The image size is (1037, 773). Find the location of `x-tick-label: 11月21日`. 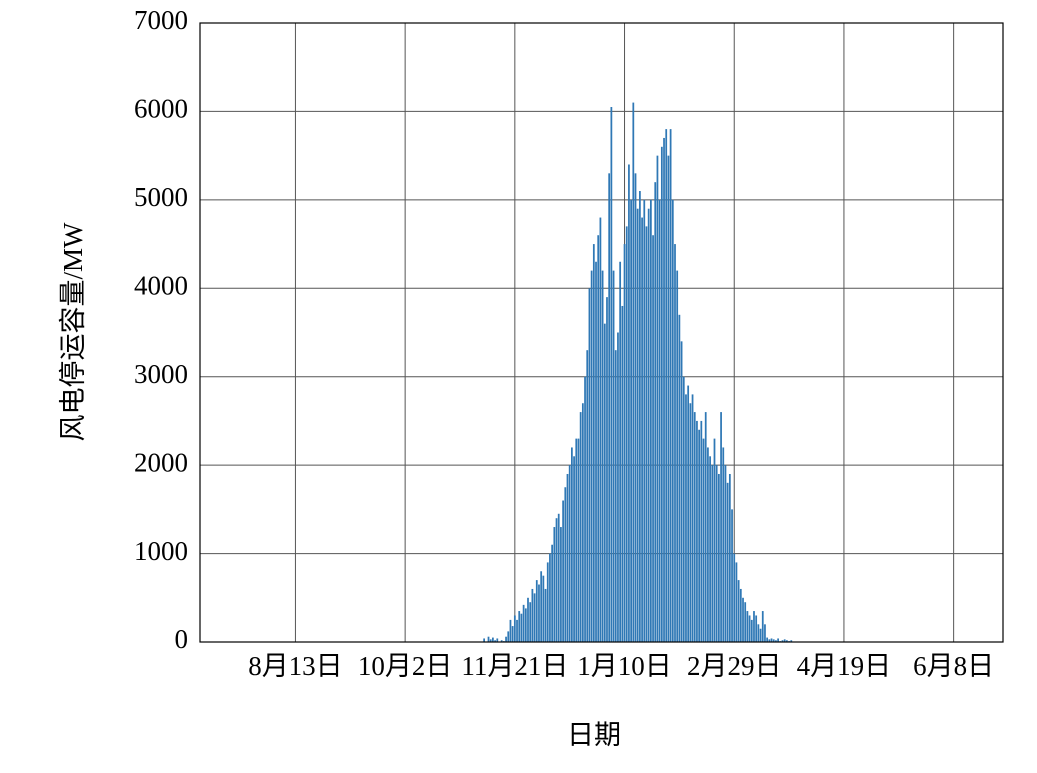

x-tick-label: 11月21日 is located at coordinates (514, 666).